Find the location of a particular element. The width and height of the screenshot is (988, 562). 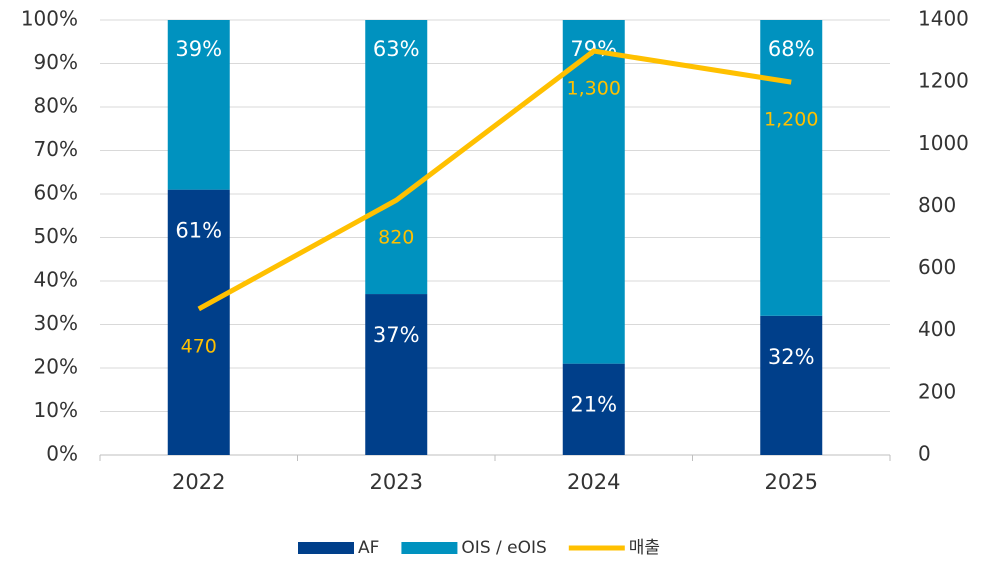

bar-label: 68% is located at coordinates (791, 49).